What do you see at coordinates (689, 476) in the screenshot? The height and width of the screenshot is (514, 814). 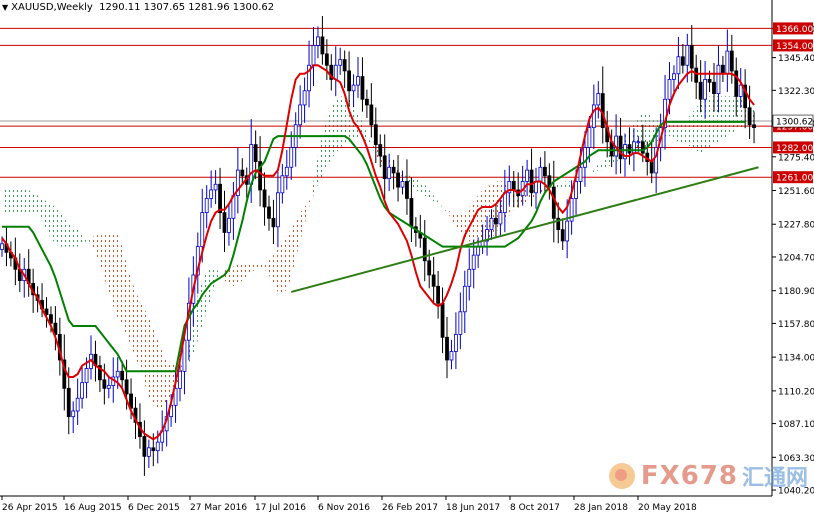 I see `watermark-brand: FX678` at bounding box center [689, 476].